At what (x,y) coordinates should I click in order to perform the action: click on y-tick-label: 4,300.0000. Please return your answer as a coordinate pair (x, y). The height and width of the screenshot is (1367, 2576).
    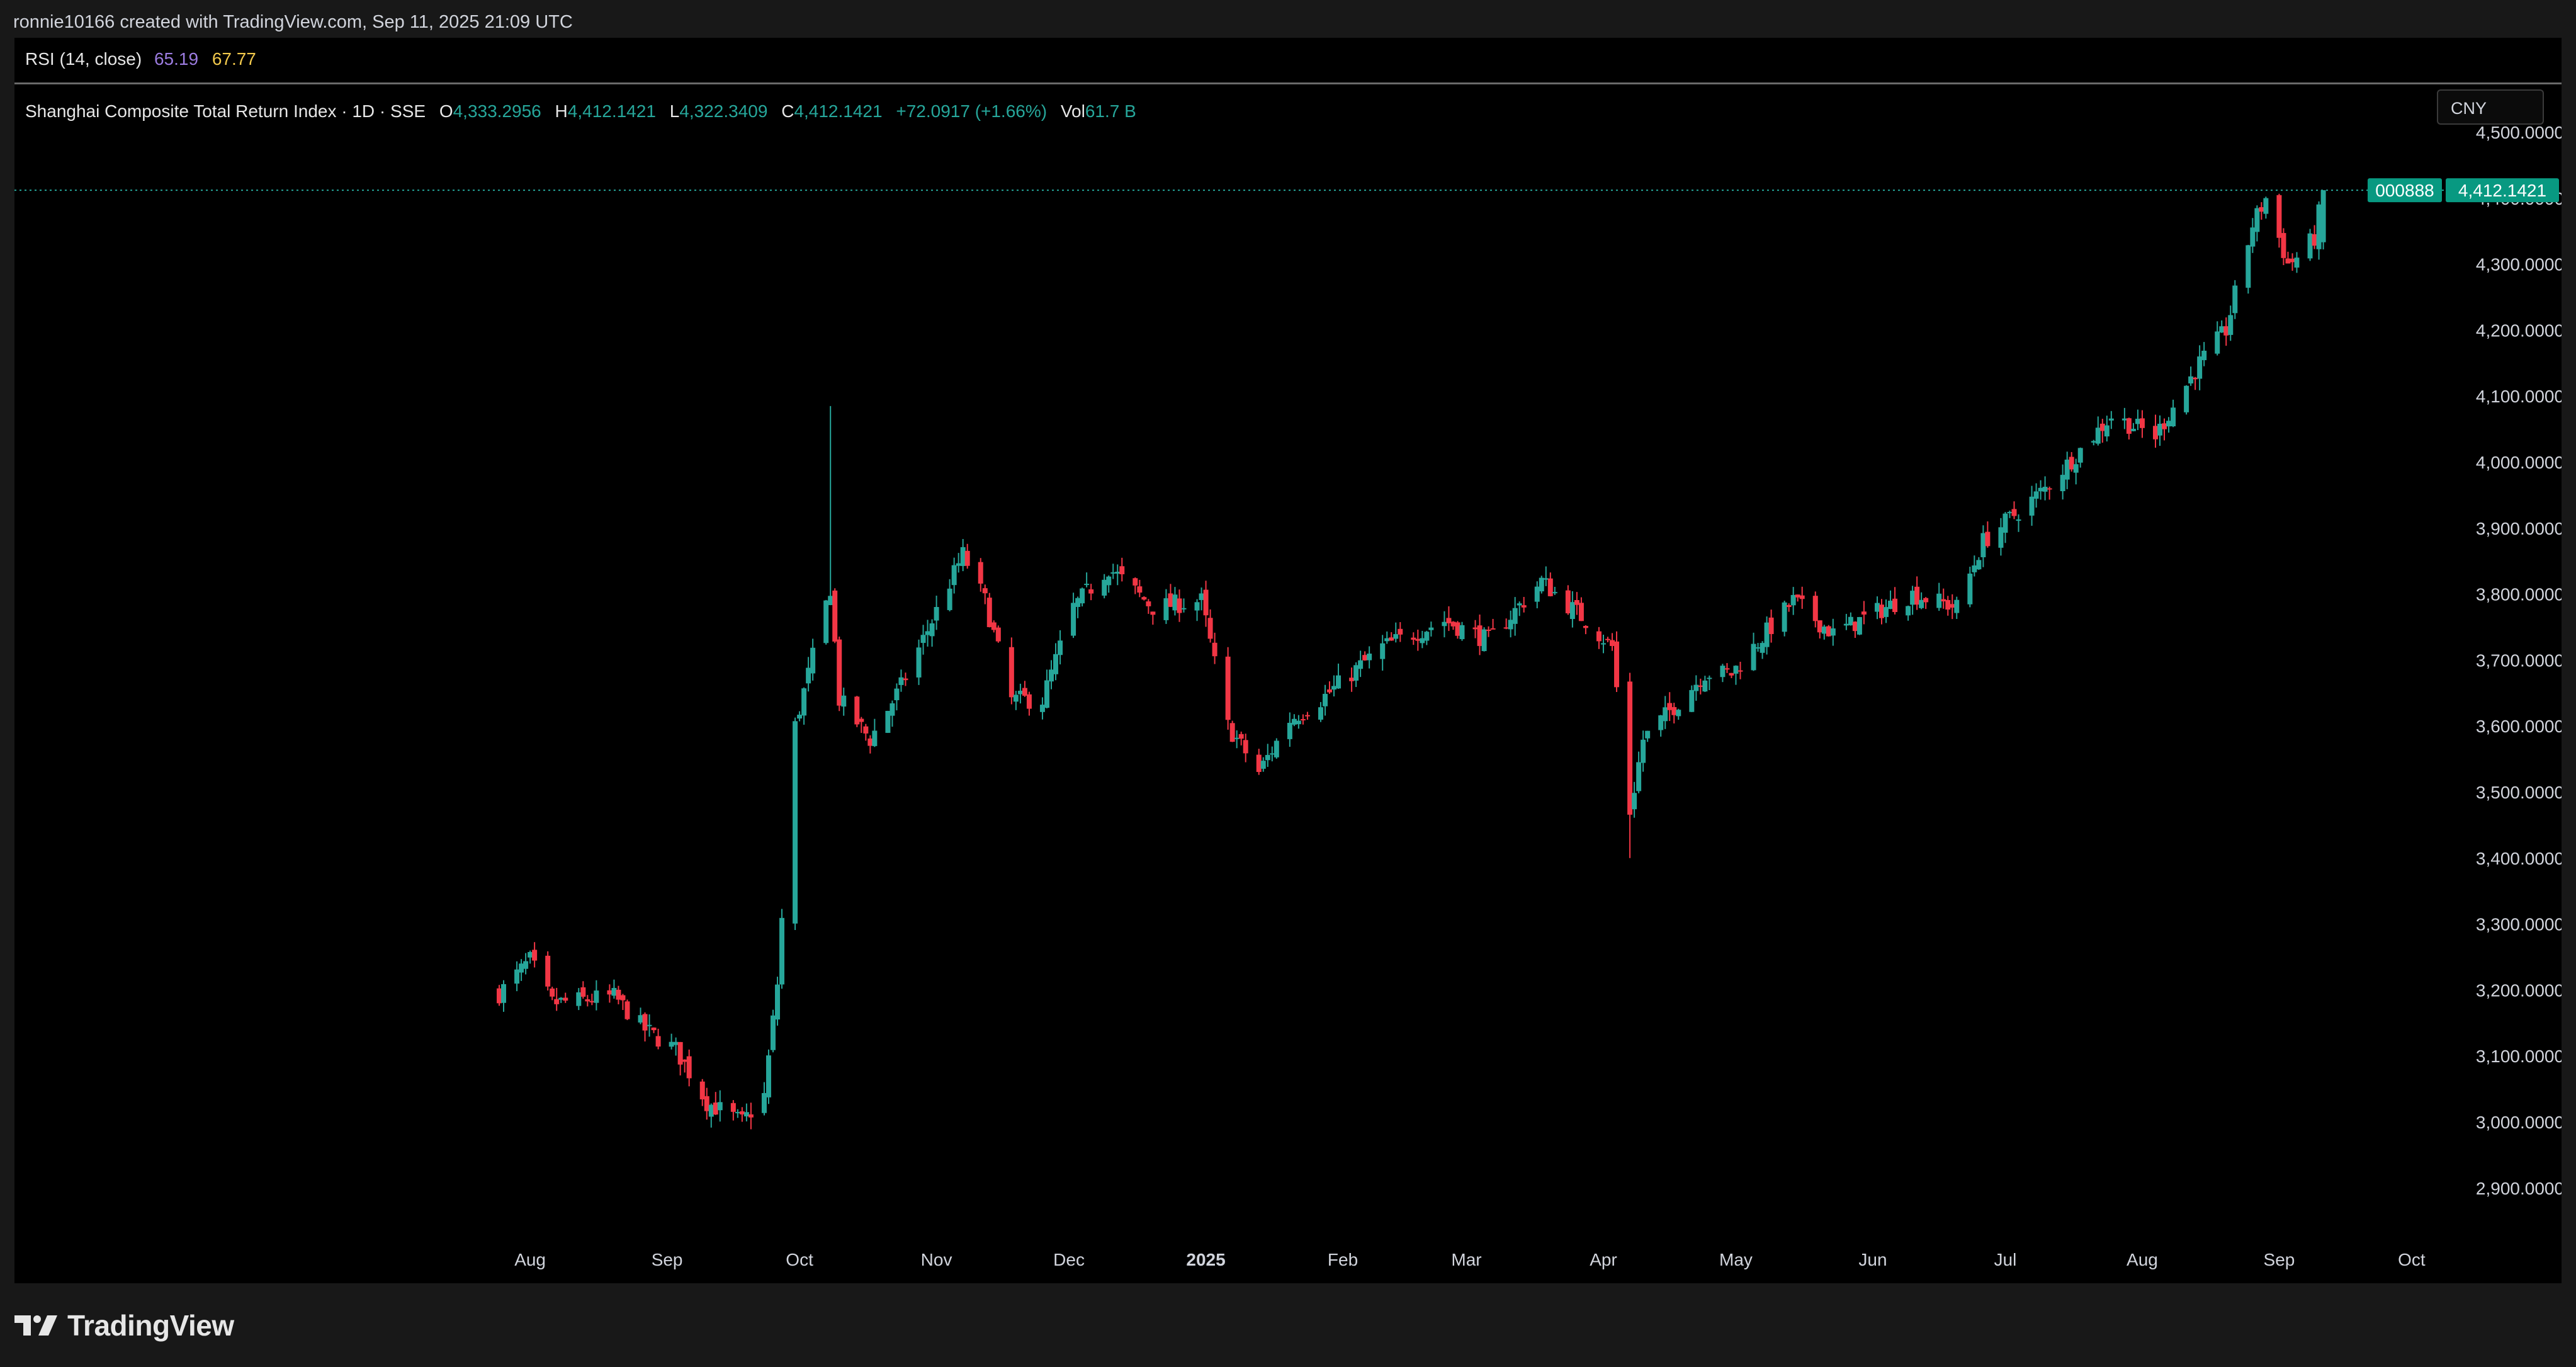
    Looking at the image, I should click on (2519, 265).